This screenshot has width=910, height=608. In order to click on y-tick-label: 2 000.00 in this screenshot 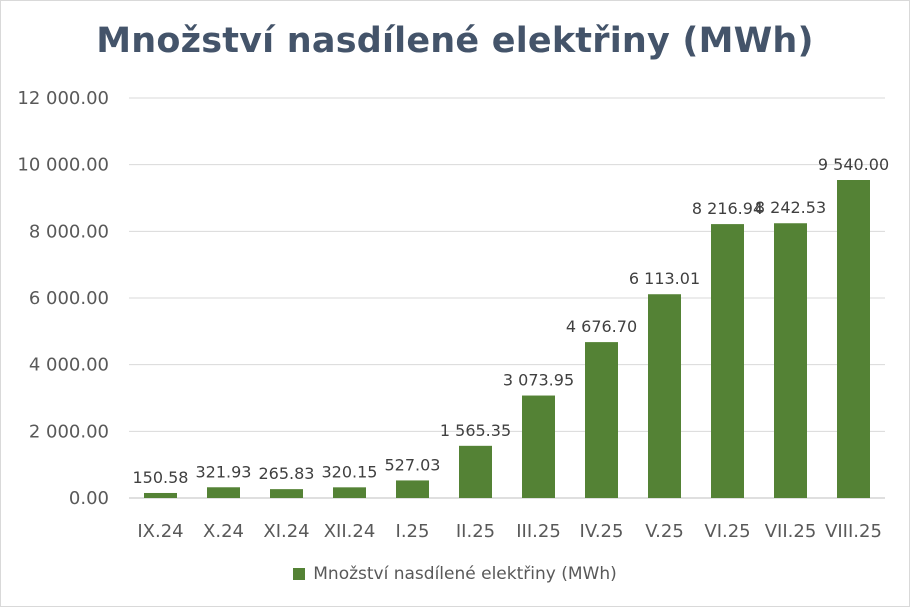, I will do `click(69, 431)`.